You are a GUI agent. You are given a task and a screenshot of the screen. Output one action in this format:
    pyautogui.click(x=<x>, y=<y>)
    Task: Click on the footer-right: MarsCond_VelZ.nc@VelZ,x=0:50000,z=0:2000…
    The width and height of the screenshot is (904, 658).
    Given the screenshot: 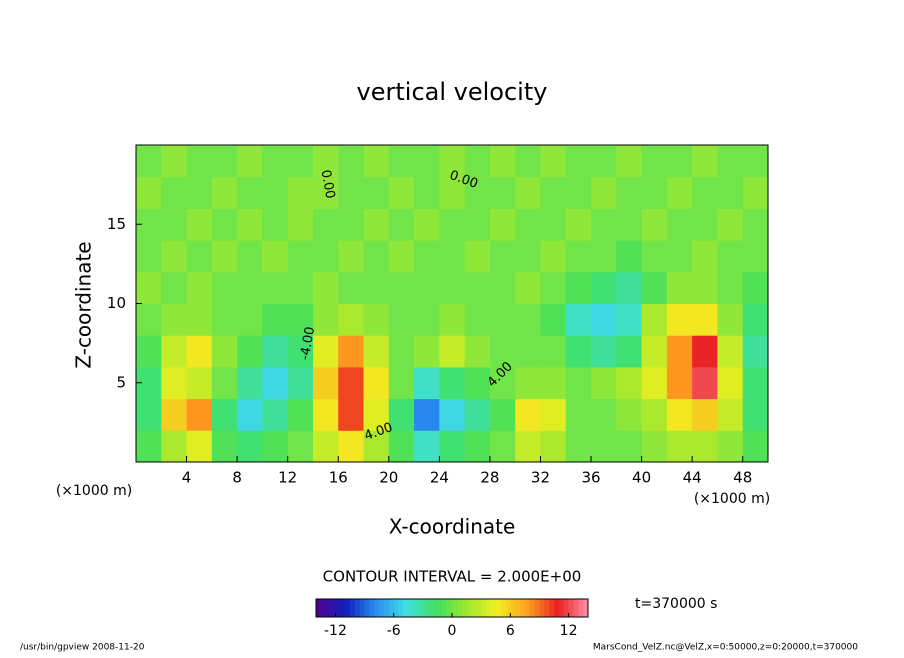 What is the action you would take?
    pyautogui.click(x=725, y=648)
    